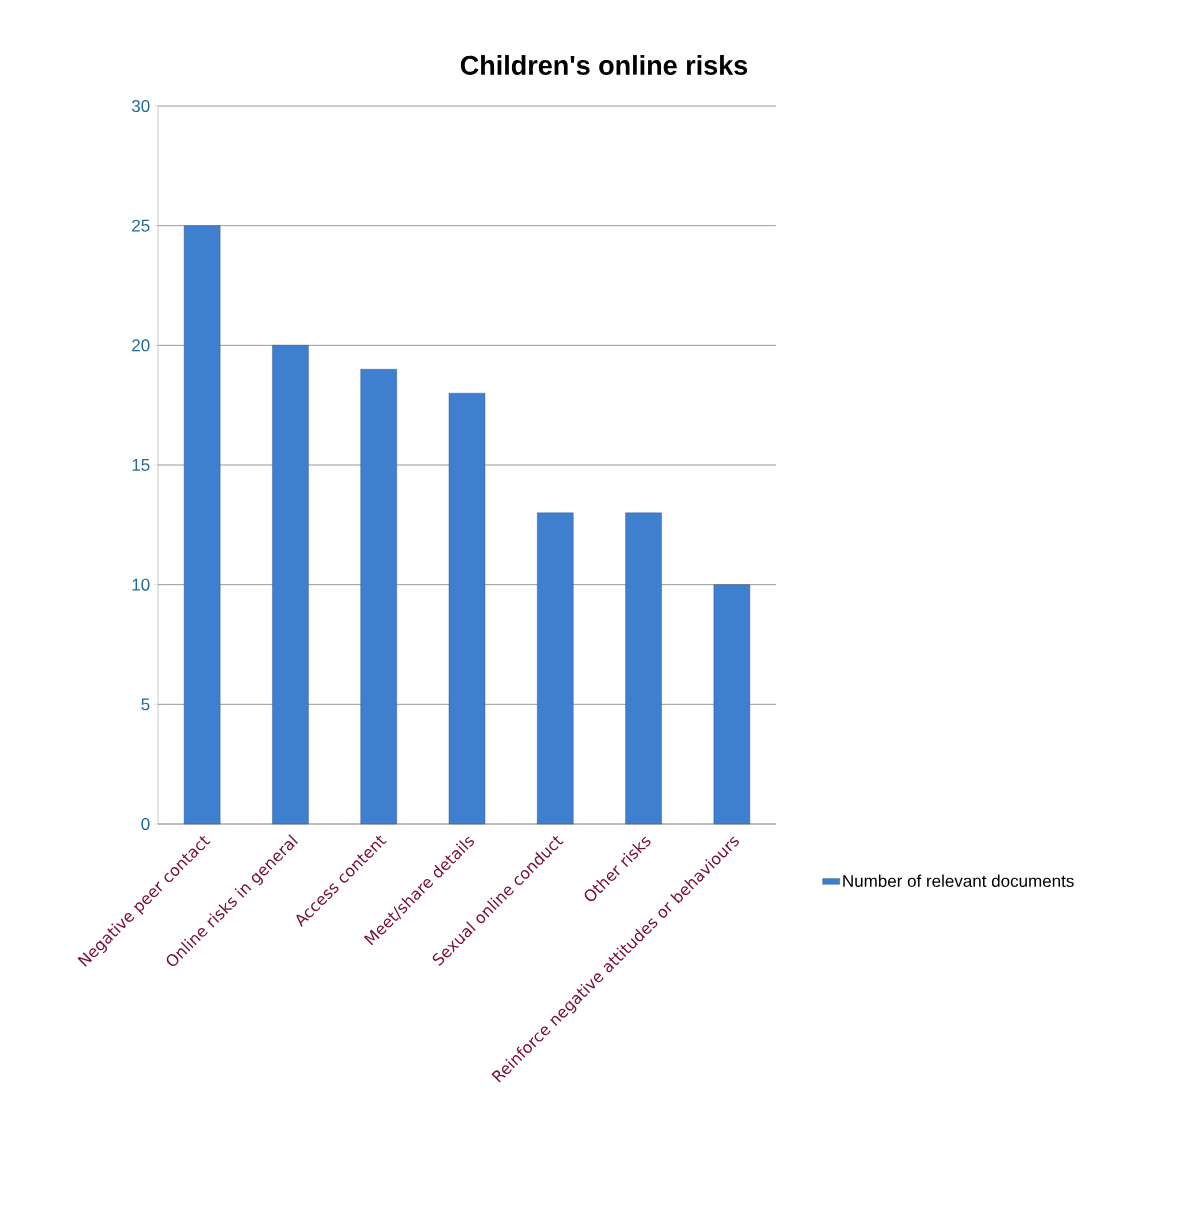 This screenshot has width=1190, height=1219. Describe the element at coordinates (141, 465) in the screenshot. I see `y-tick-label: 15` at that location.